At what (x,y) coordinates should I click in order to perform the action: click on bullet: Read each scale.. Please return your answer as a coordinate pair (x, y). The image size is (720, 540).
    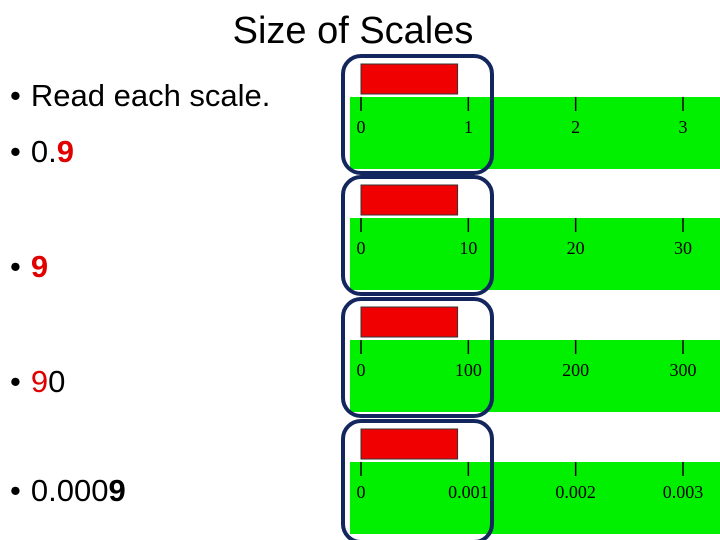
    Looking at the image, I should click on (140, 96).